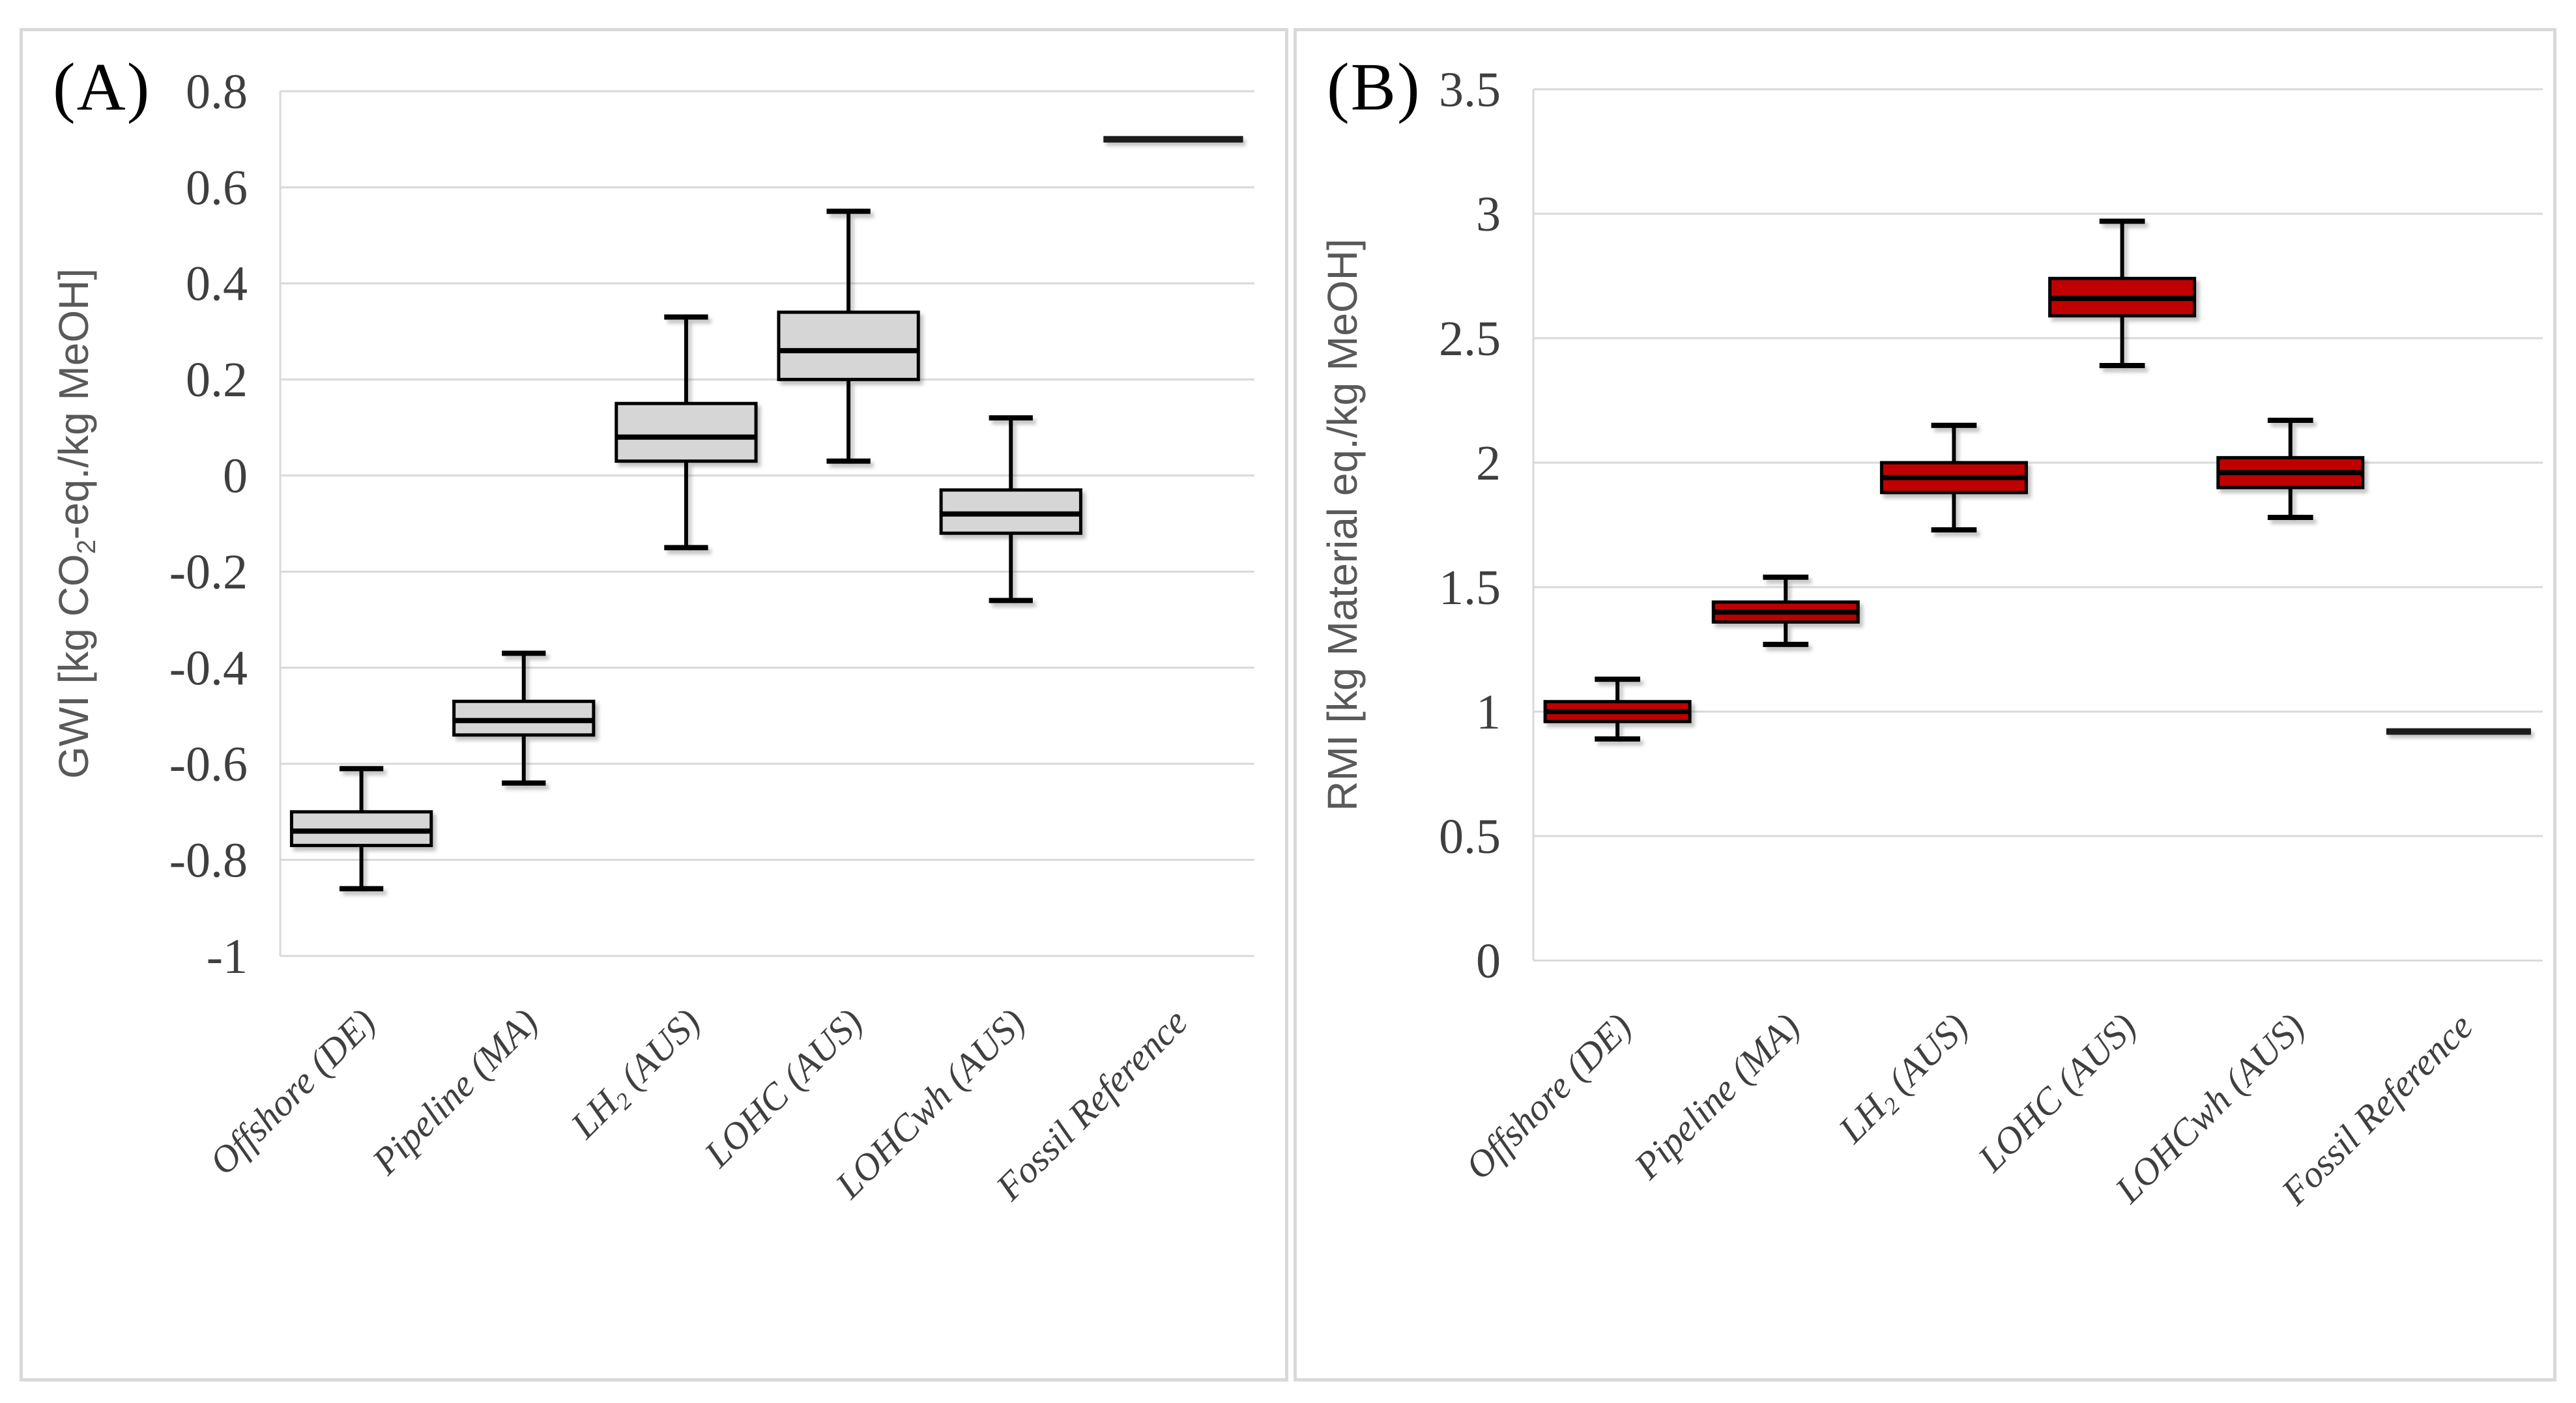 Image resolution: width=2576 pixels, height=1403 pixels. Describe the element at coordinates (1374, 87) in the screenshot. I see `panel-B-label: (B)` at that location.